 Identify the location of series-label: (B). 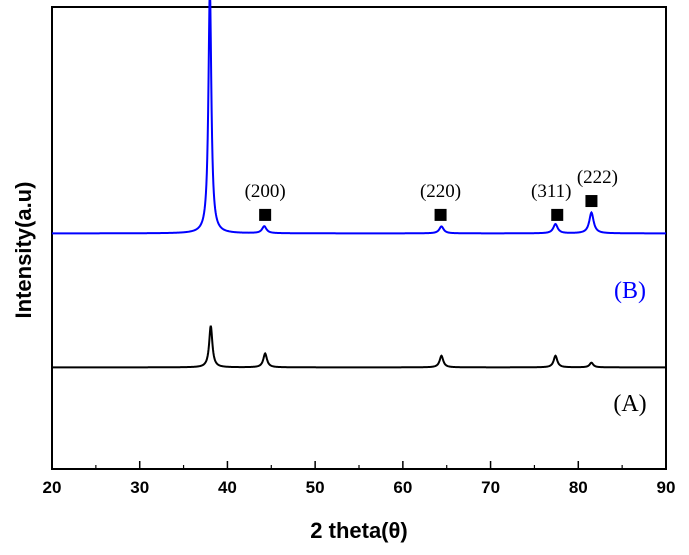
(630, 291).